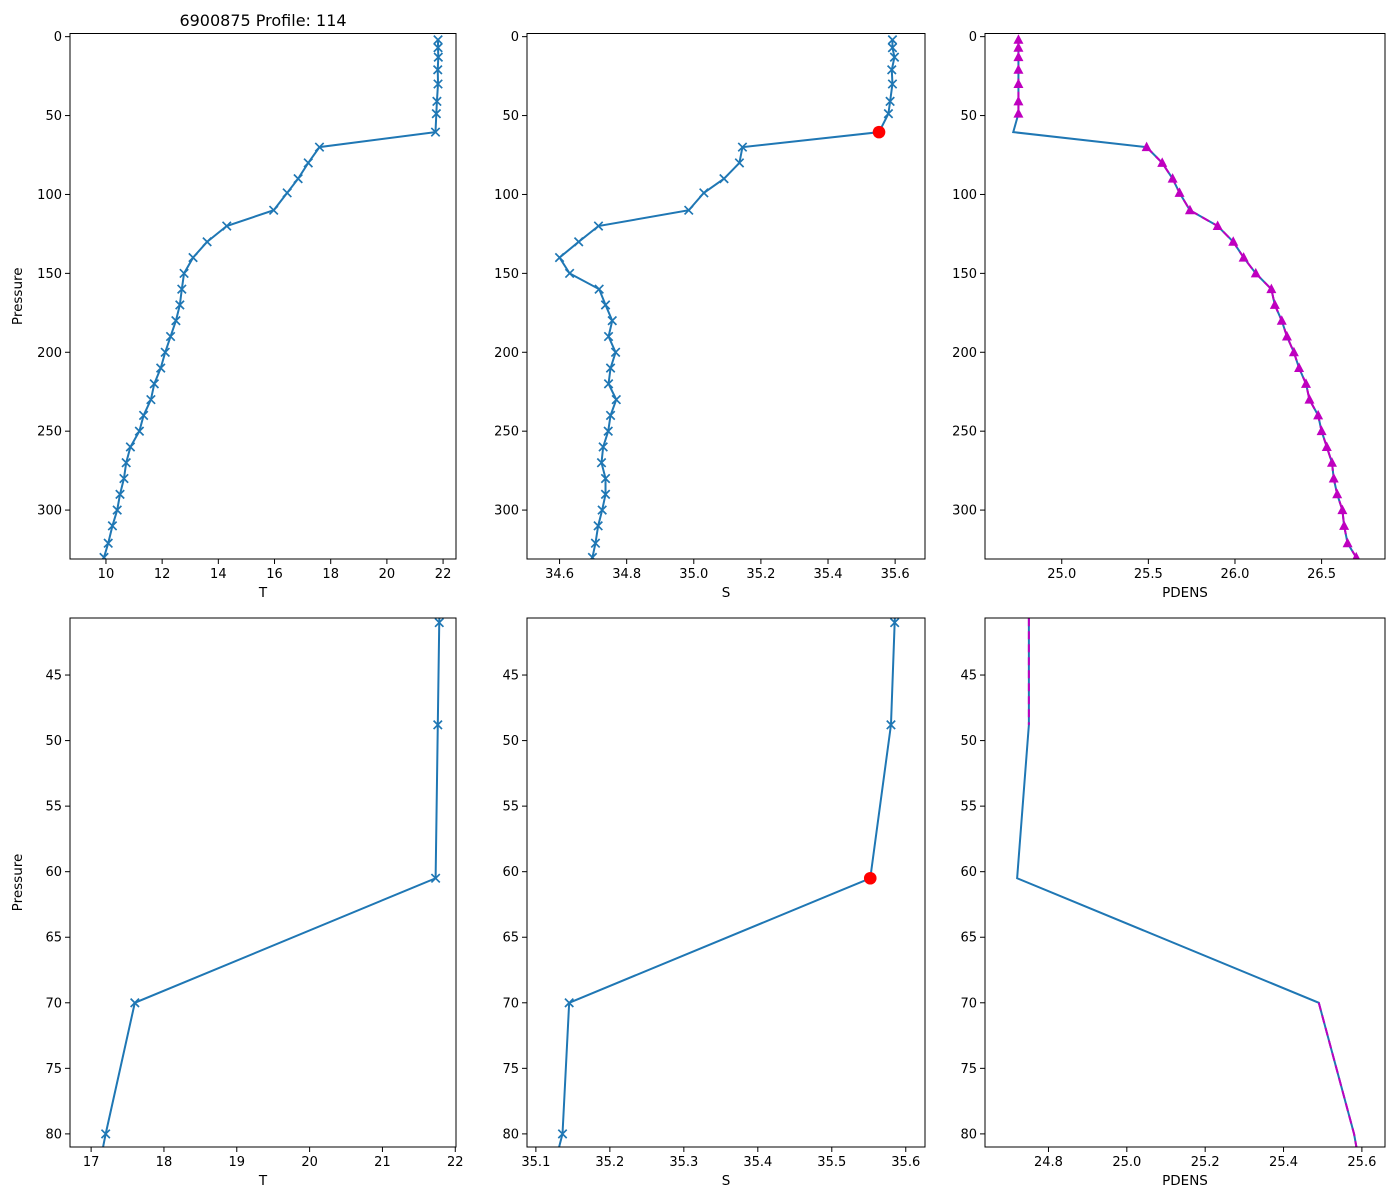 This screenshot has height=1200, width=1400. I want to click on y-tick-label: 250, so click(506, 432).